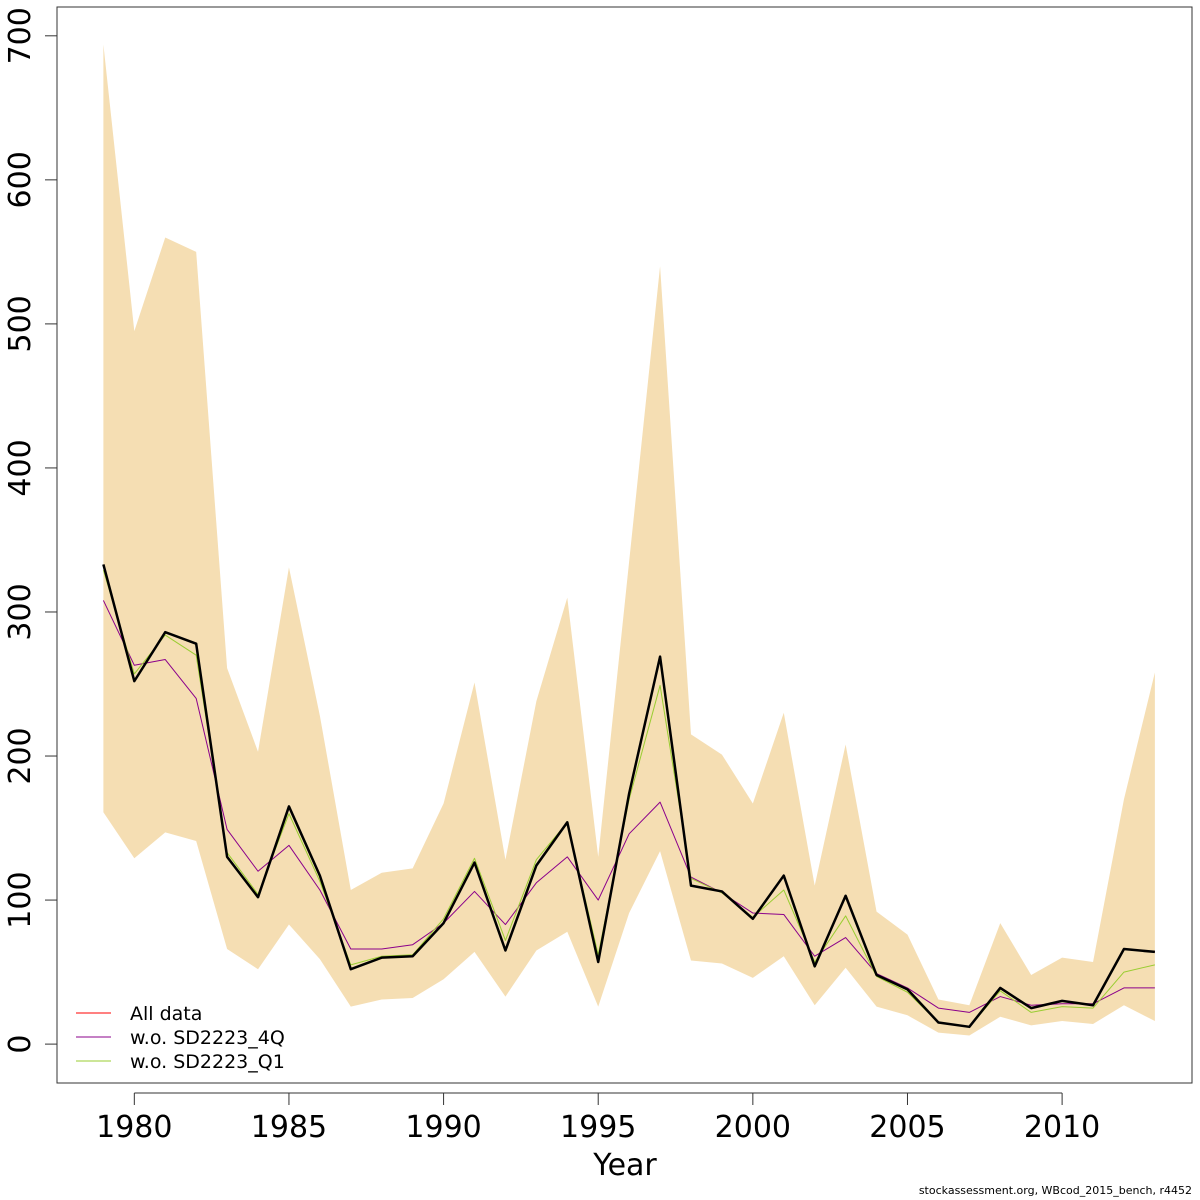 Image resolution: width=1200 pixels, height=1200 pixels. I want to click on x-tick-label: 1980, so click(134, 1127).